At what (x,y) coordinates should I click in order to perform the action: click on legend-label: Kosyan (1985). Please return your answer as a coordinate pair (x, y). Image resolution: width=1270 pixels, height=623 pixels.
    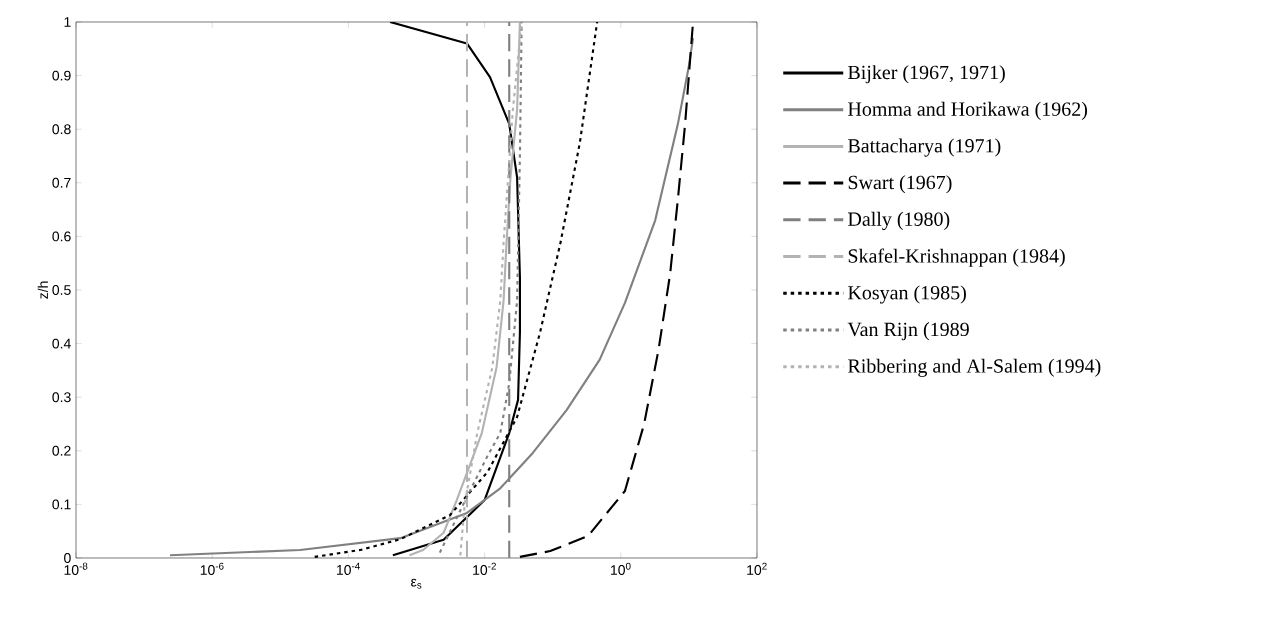
    Looking at the image, I should click on (907, 294).